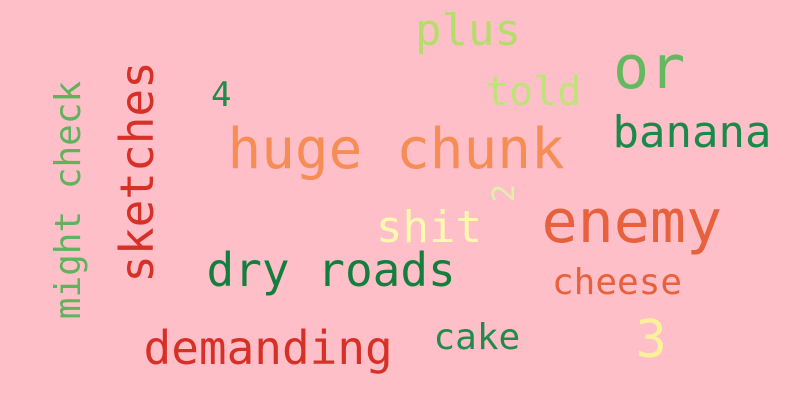  Describe the element at coordinates (649, 68) in the screenshot. I see `word-or: or` at that location.